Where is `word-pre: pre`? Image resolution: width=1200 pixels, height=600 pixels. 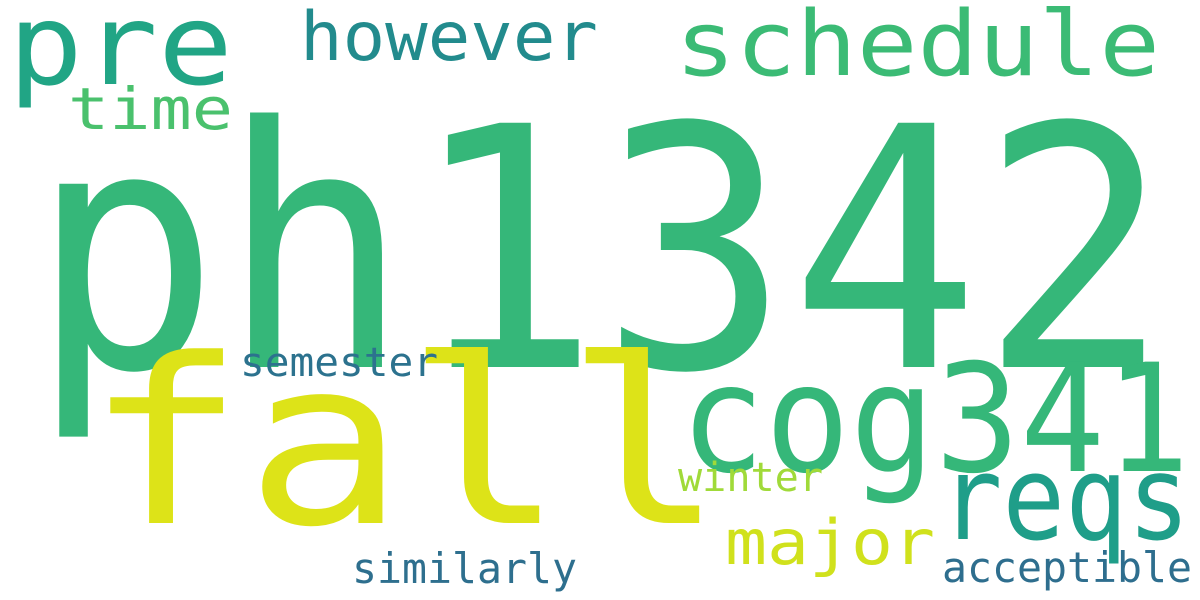
word-pre: pre is located at coordinates (120, 55).